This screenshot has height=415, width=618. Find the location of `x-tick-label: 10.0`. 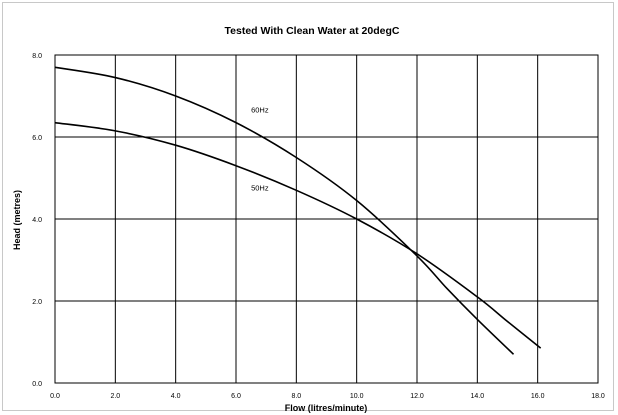

x-tick-label: 10.0 is located at coordinates (357, 396).